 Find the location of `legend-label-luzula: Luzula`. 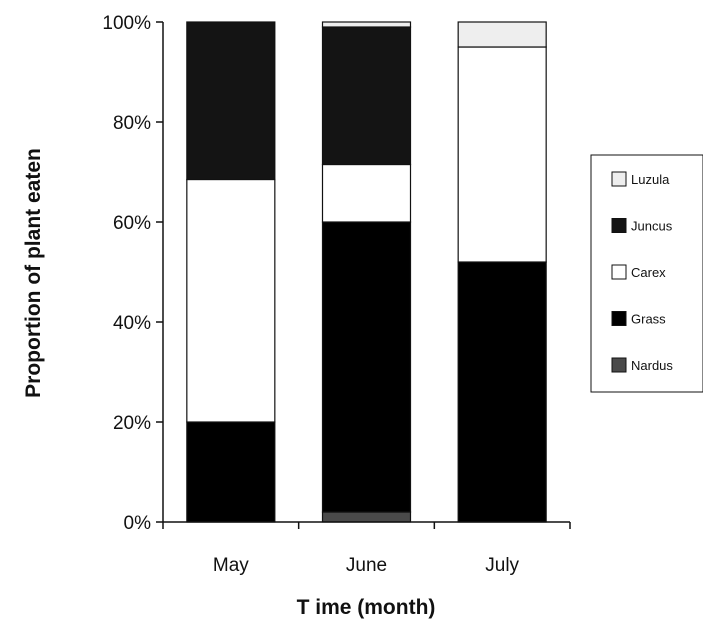

legend-label-luzula: Luzula is located at coordinates (650, 179).